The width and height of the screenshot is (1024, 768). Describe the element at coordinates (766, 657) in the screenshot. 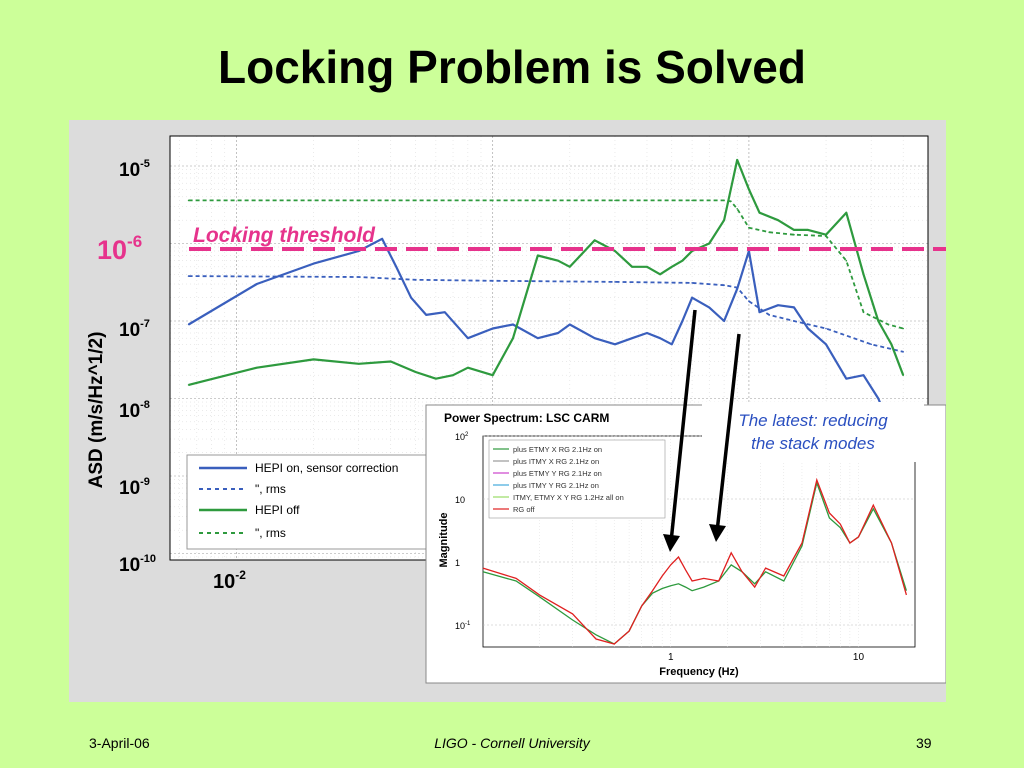

I see `inset-x-tick-labels: 1 10` at that location.